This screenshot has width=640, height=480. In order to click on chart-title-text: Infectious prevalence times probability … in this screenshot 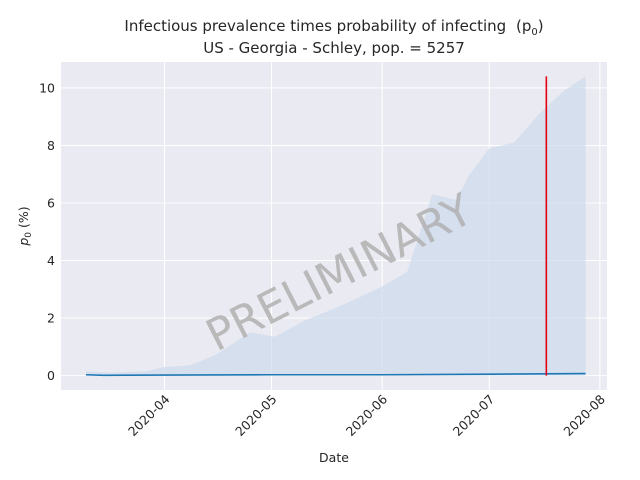, I will do `click(315, 26)`.